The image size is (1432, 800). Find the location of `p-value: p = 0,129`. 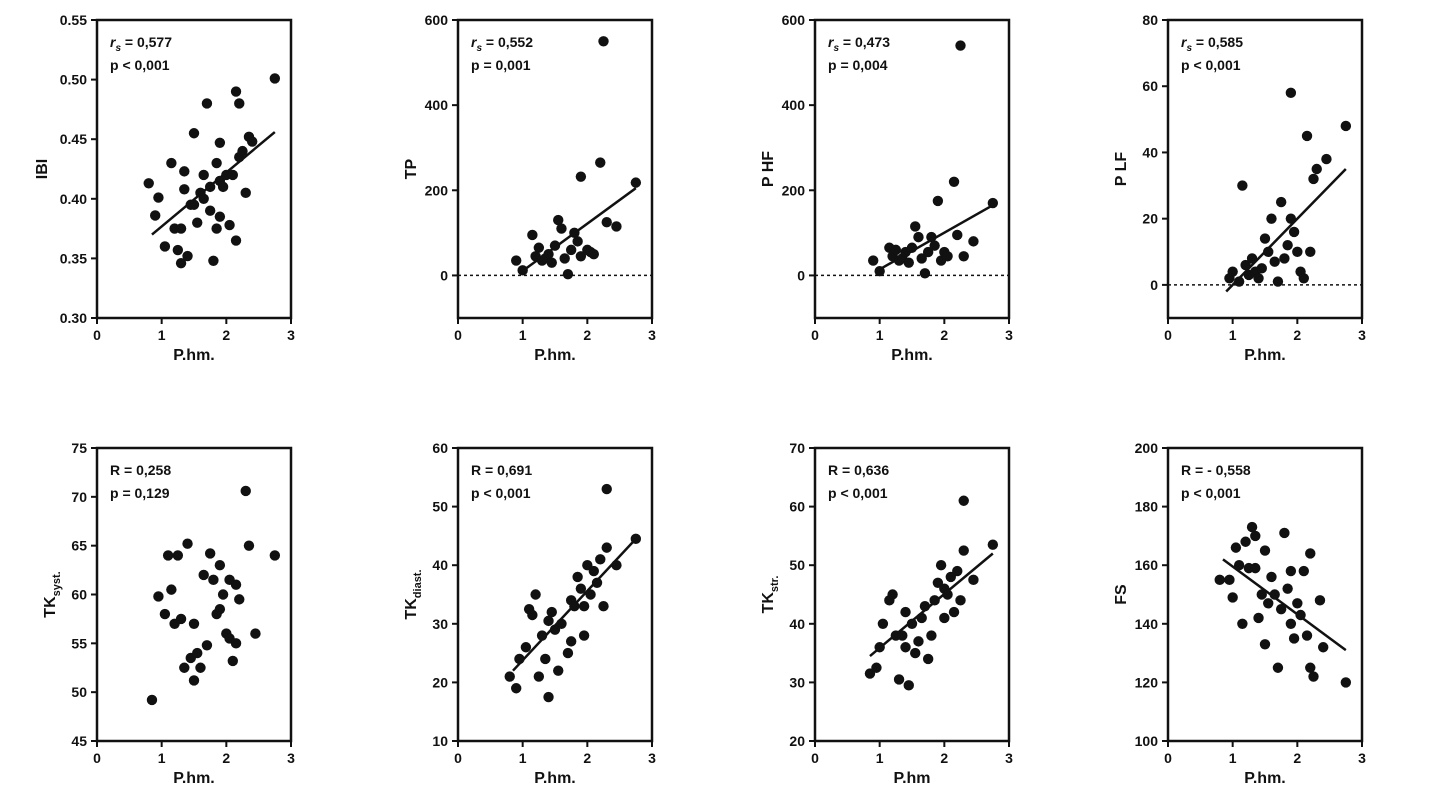

p-value: p = 0,129 is located at coordinates (140, 493).